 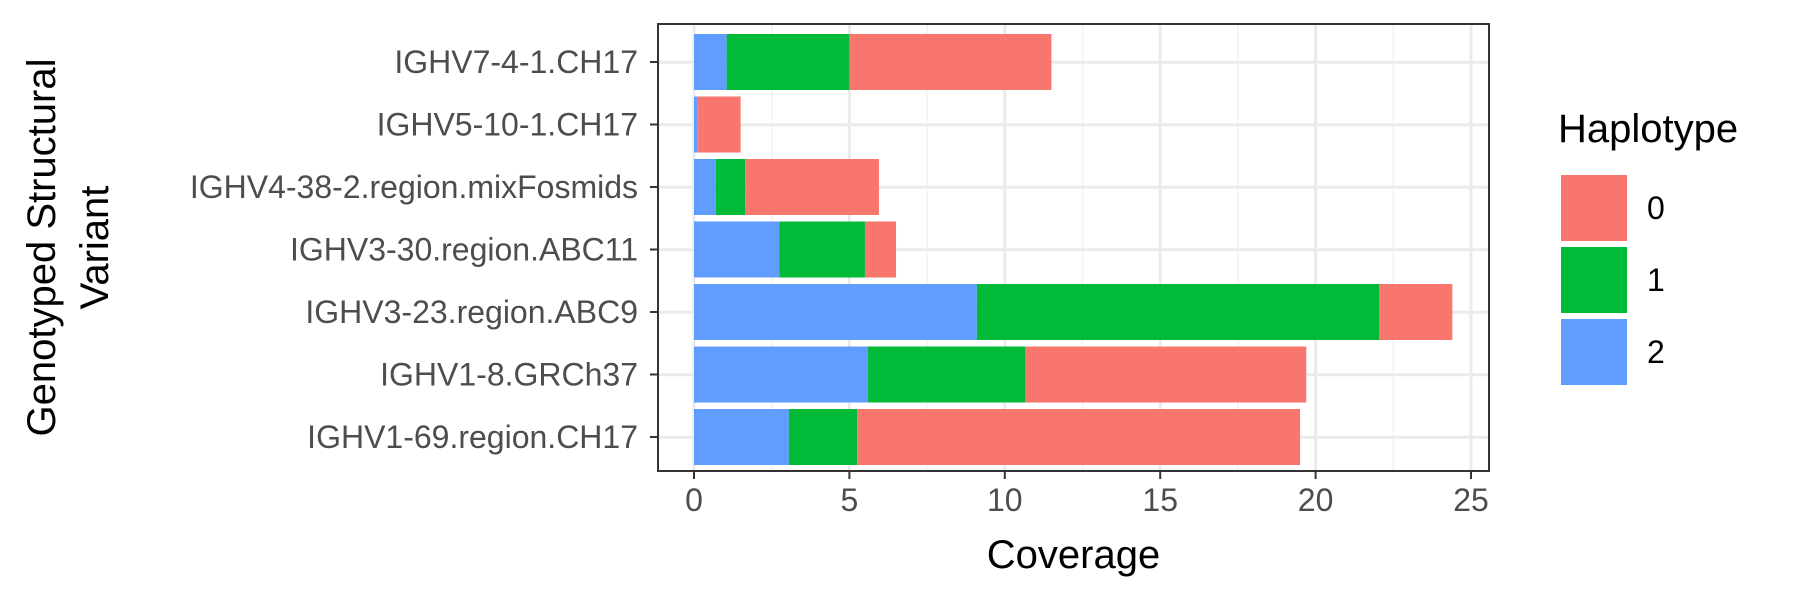 What do you see at coordinates (472, 437) in the screenshot?
I see `y-tick-label: IGHV1-69.region.CH17` at bounding box center [472, 437].